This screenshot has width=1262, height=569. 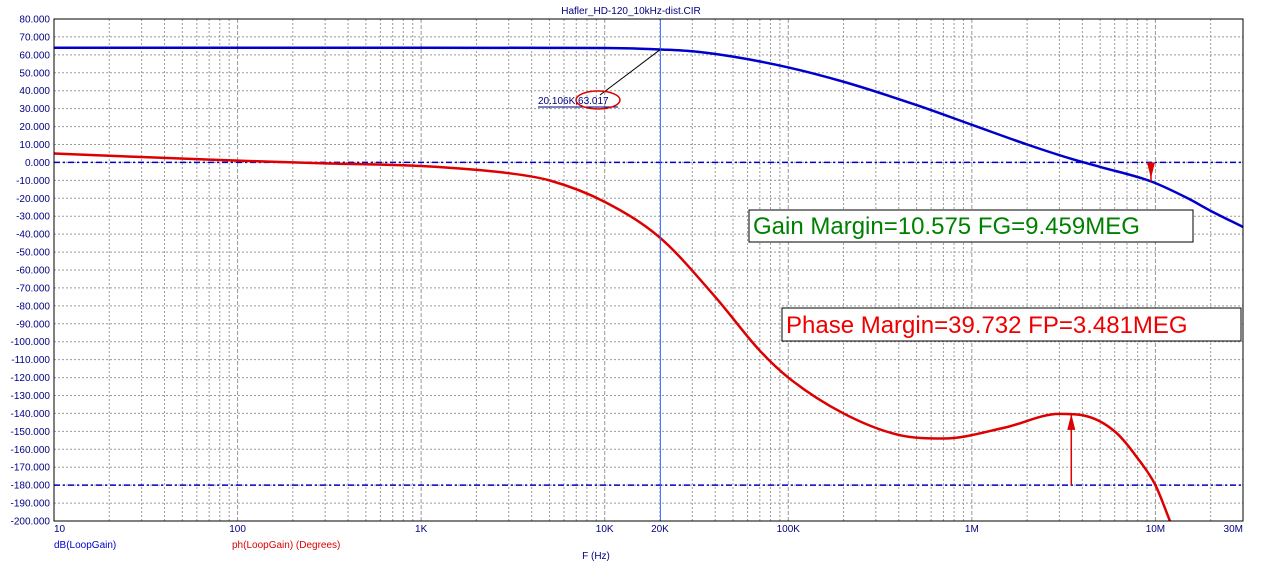 What do you see at coordinates (31, 432) in the screenshot?
I see `y-tick-label: -150.000` at bounding box center [31, 432].